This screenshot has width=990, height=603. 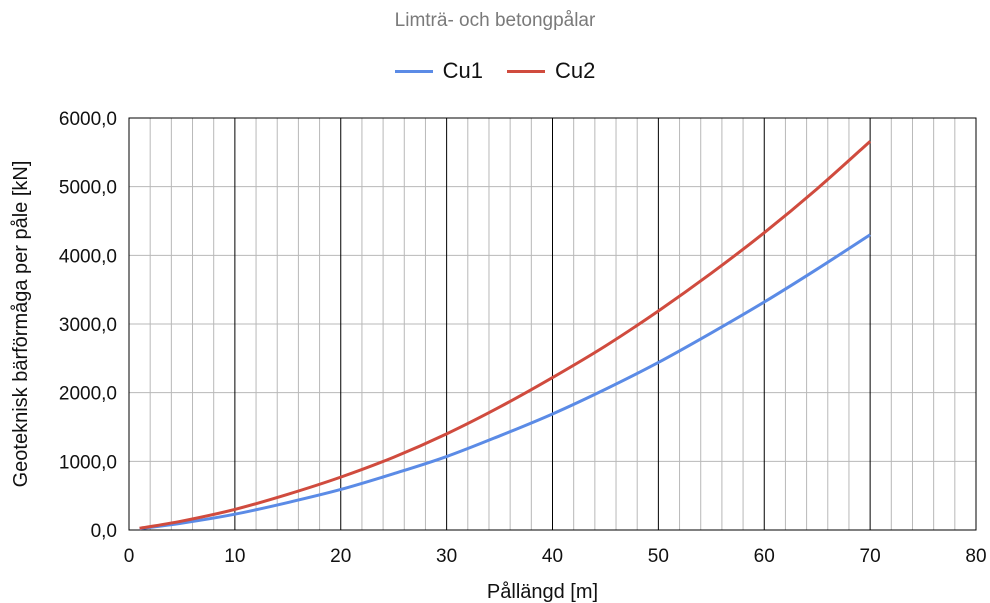 I want to click on y-tick-label: 6000,0, so click(x=88, y=119).